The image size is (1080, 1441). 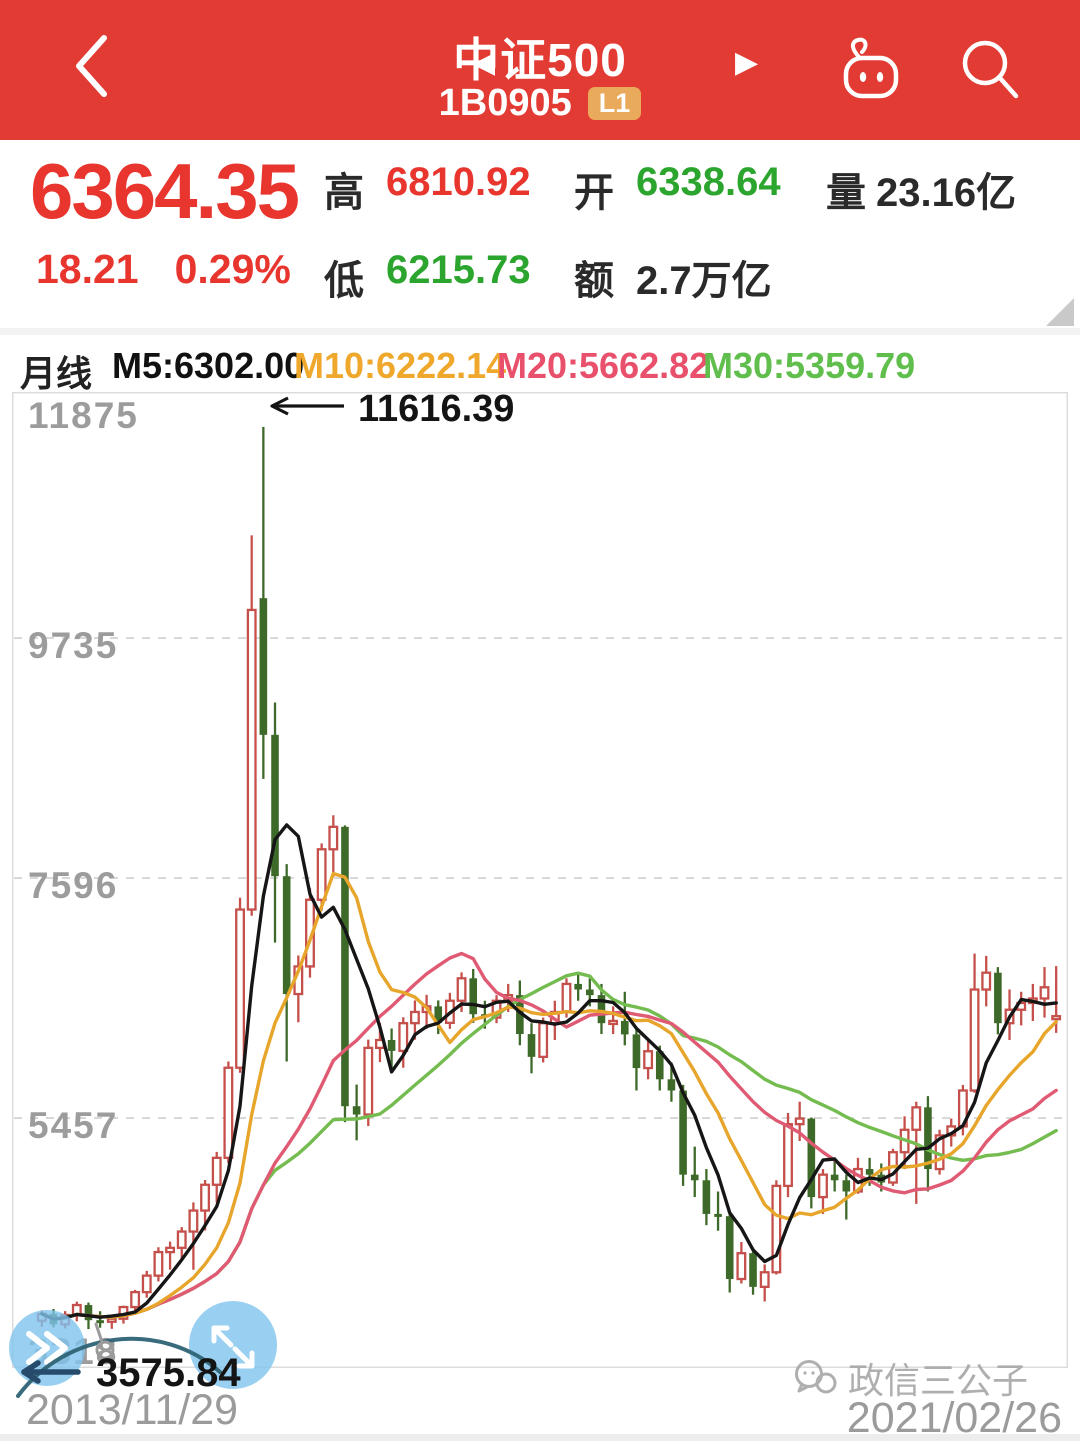 What do you see at coordinates (603, 365) in the screenshot?
I see `ma20-legend: M20:5662.82` at bounding box center [603, 365].